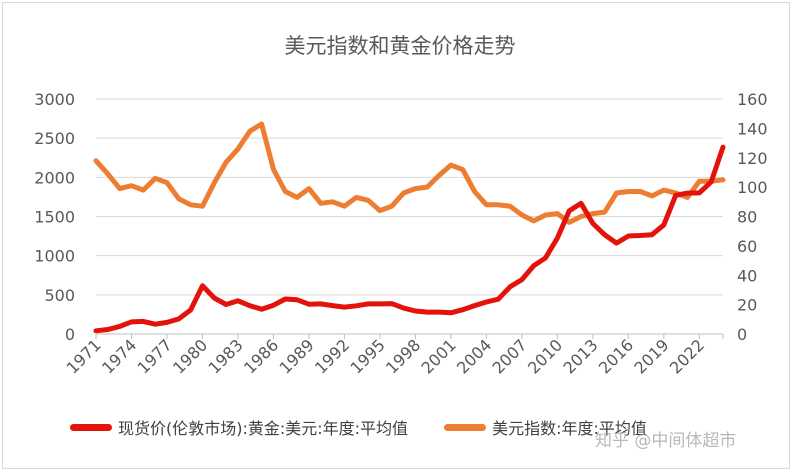  What do you see at coordinates (54, 217) in the screenshot?
I see `left-axis-tick-label: 1500` at bounding box center [54, 217].